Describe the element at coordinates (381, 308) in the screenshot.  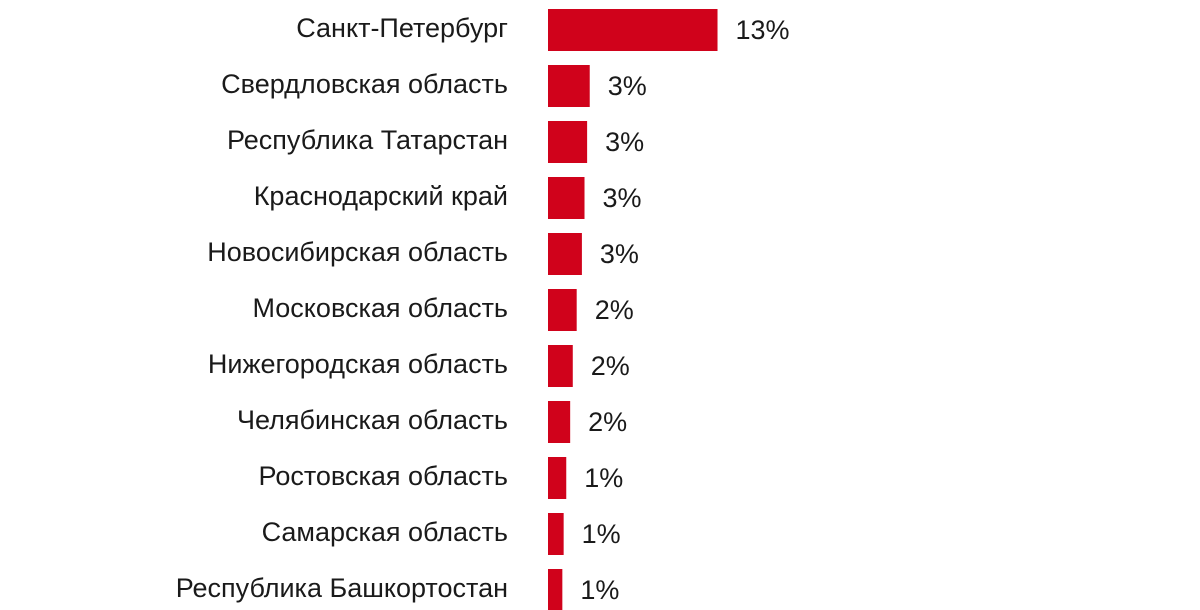
I see `category-label: Московская область` at that location.